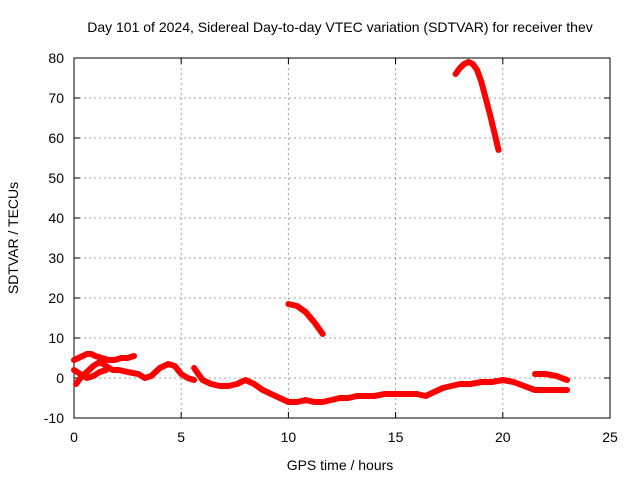 This screenshot has height=480, width=640. I want to click on y-tick-label: 30, so click(56, 258).